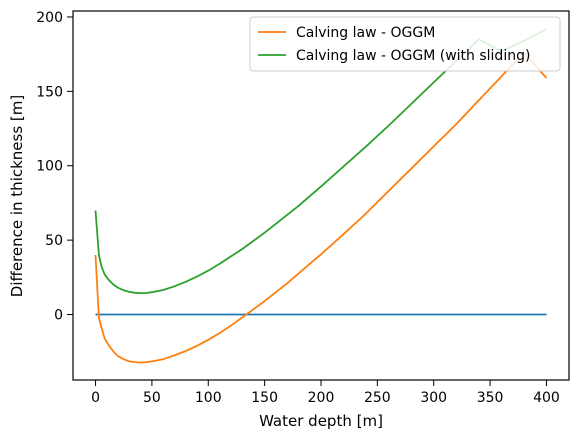  What do you see at coordinates (546, 398) in the screenshot?
I see `x-tick-label: 400` at bounding box center [546, 398].